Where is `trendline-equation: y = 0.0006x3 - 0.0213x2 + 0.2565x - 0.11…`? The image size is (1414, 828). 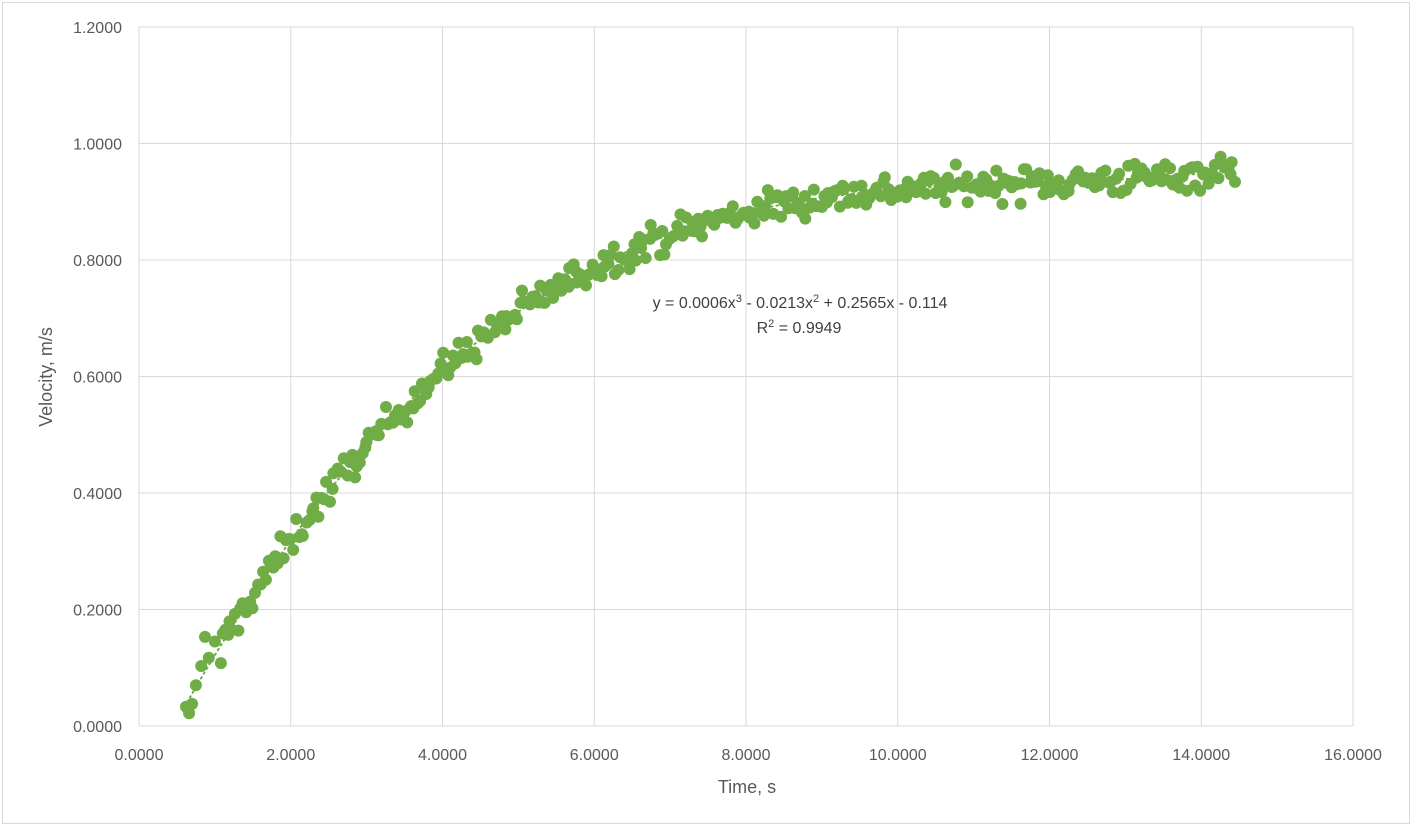
trendline-equation: y = 0.0006x3 - 0.0213x2 + 0.2565x - 0.11… is located at coordinates (800, 302).